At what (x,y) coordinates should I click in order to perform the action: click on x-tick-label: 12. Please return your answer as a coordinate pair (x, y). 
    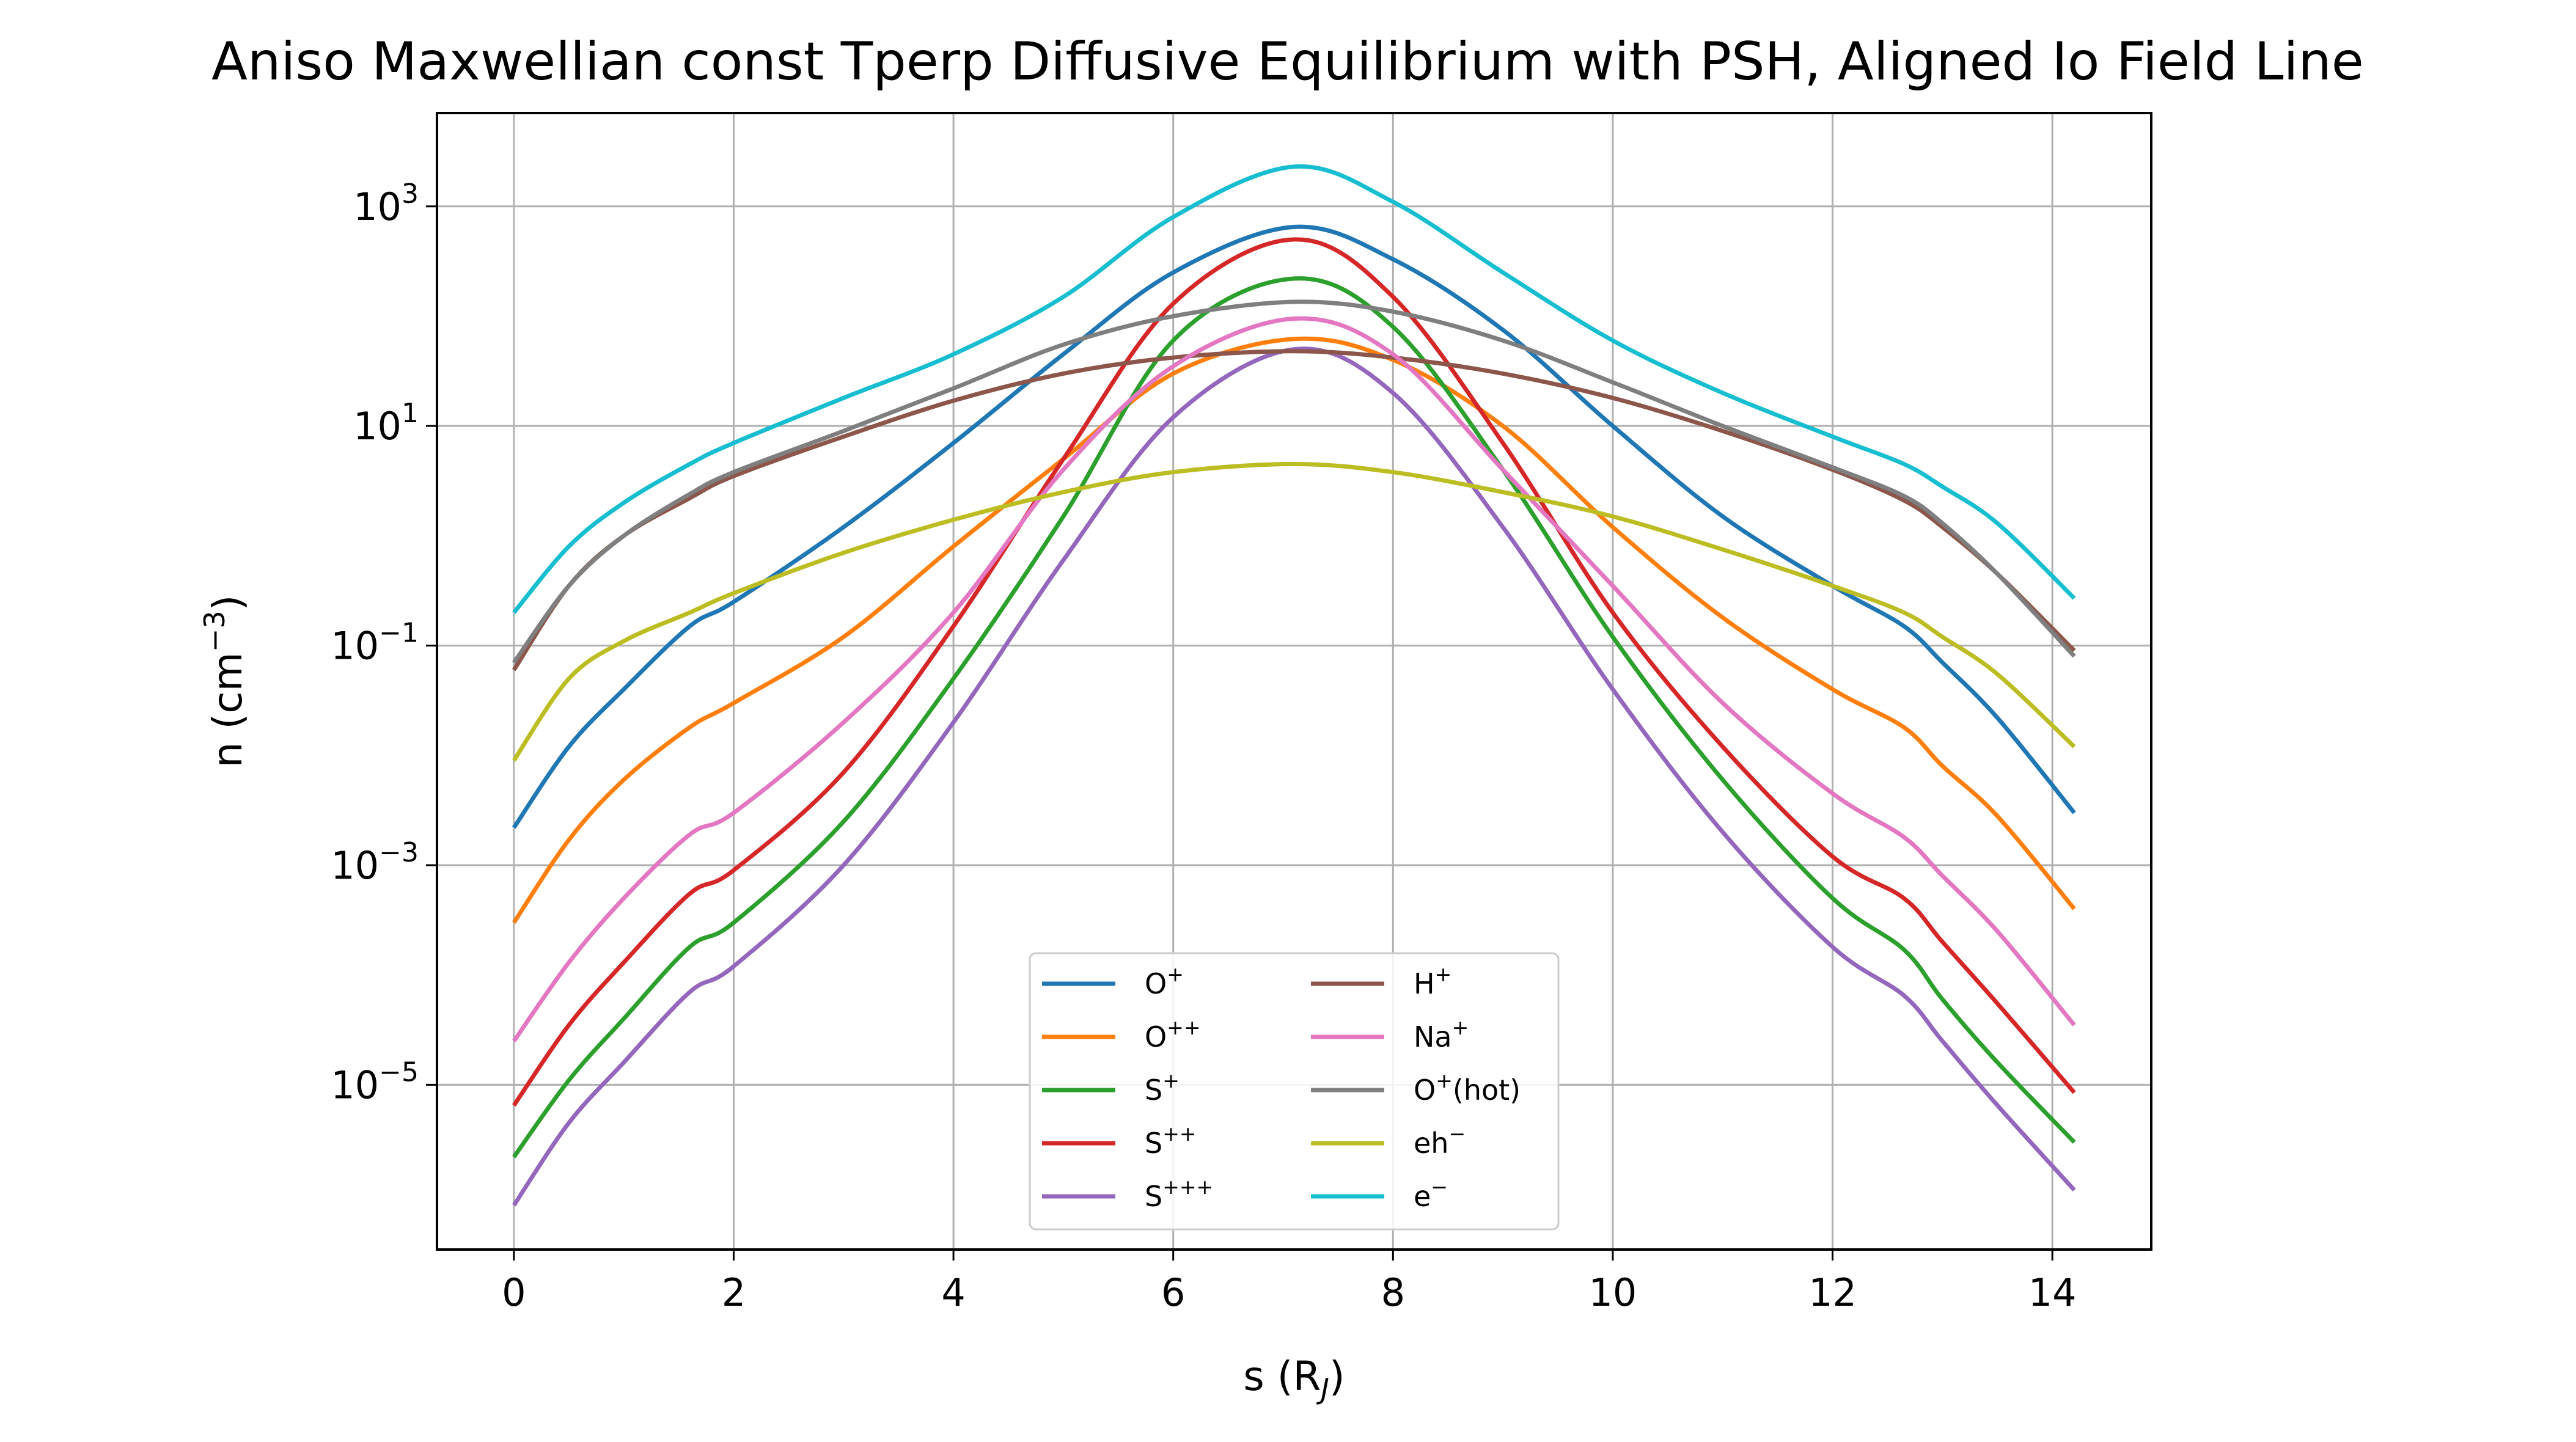
    Looking at the image, I should click on (1832, 1292).